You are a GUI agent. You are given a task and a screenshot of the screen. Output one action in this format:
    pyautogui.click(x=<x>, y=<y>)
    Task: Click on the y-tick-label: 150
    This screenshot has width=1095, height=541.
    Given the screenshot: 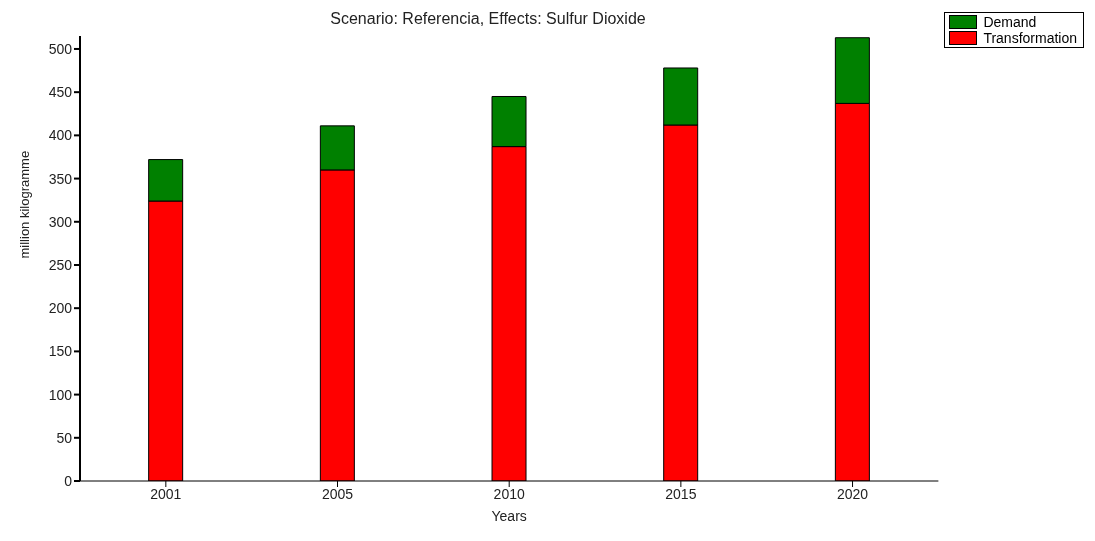 What is the action you would take?
    pyautogui.click(x=60, y=351)
    